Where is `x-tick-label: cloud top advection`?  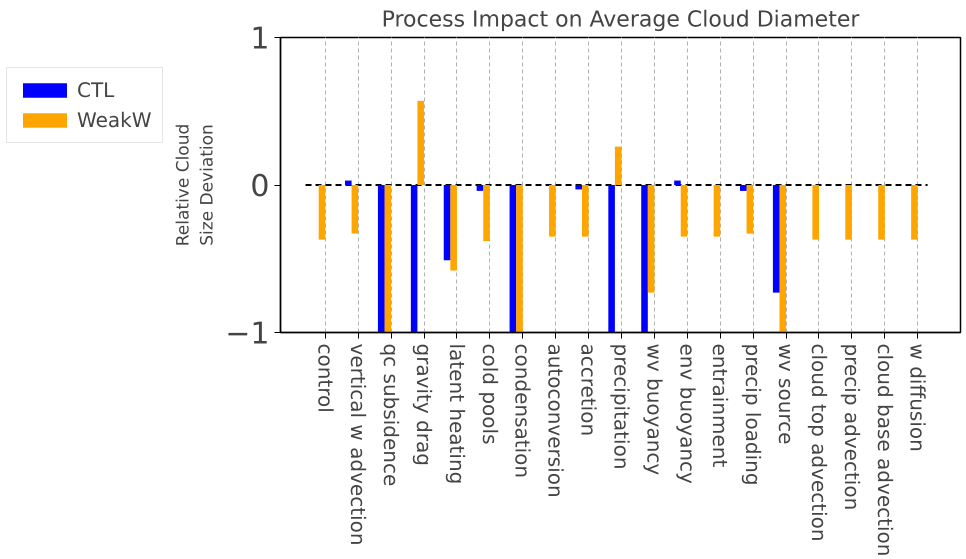 x-tick-label: cloud top advection is located at coordinates (818, 443).